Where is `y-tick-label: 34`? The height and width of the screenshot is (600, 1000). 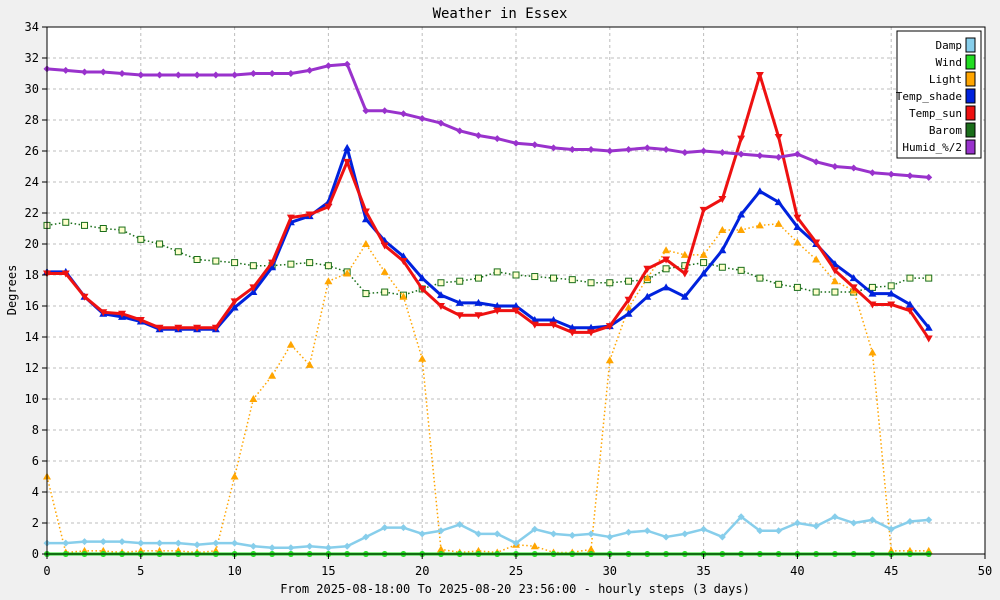
y-tick-label: 34 is located at coordinates (32, 27).